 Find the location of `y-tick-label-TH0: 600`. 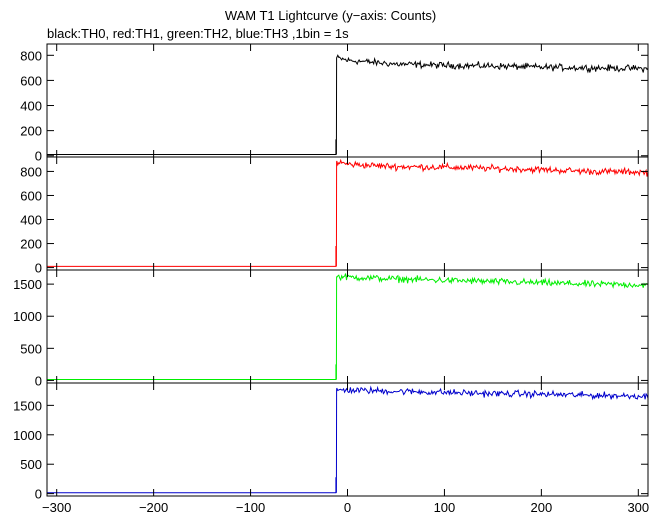

y-tick-label-TH0: 600 is located at coordinates (31, 80).